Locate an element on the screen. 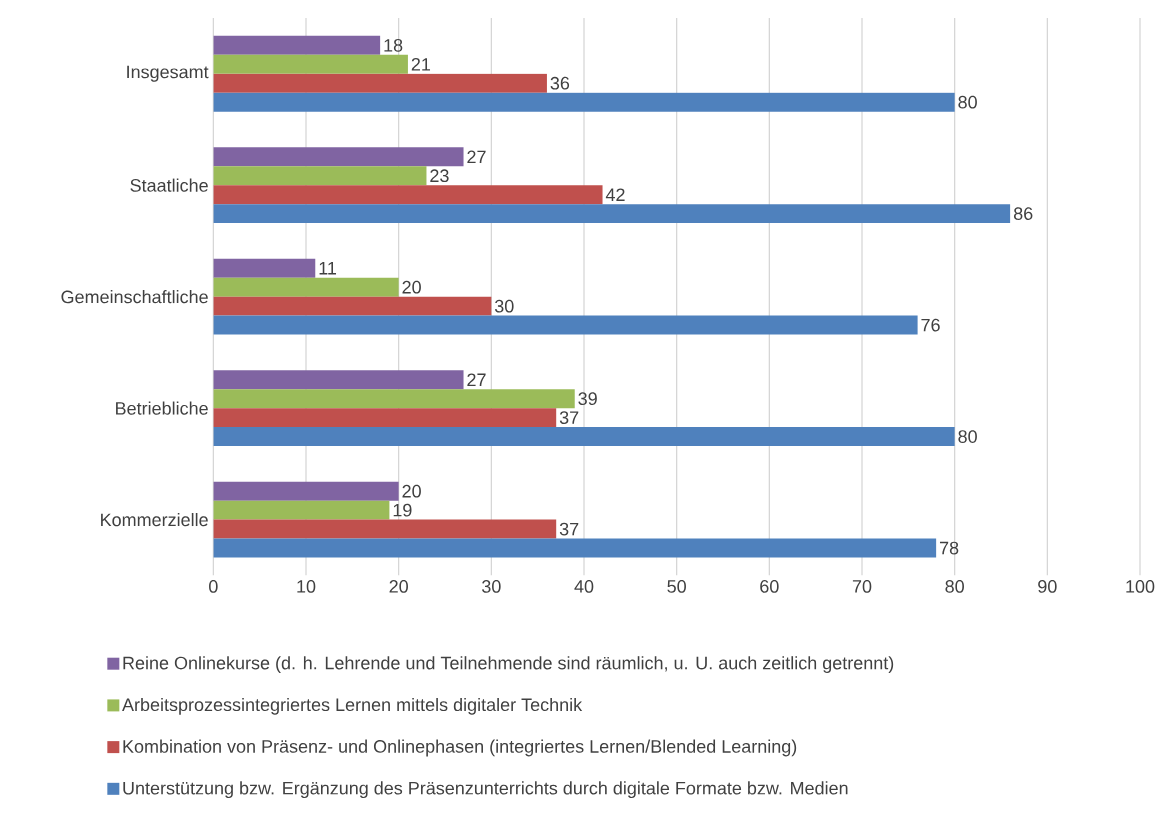 The height and width of the screenshot is (816, 1164). data-label: 78 is located at coordinates (949, 548).